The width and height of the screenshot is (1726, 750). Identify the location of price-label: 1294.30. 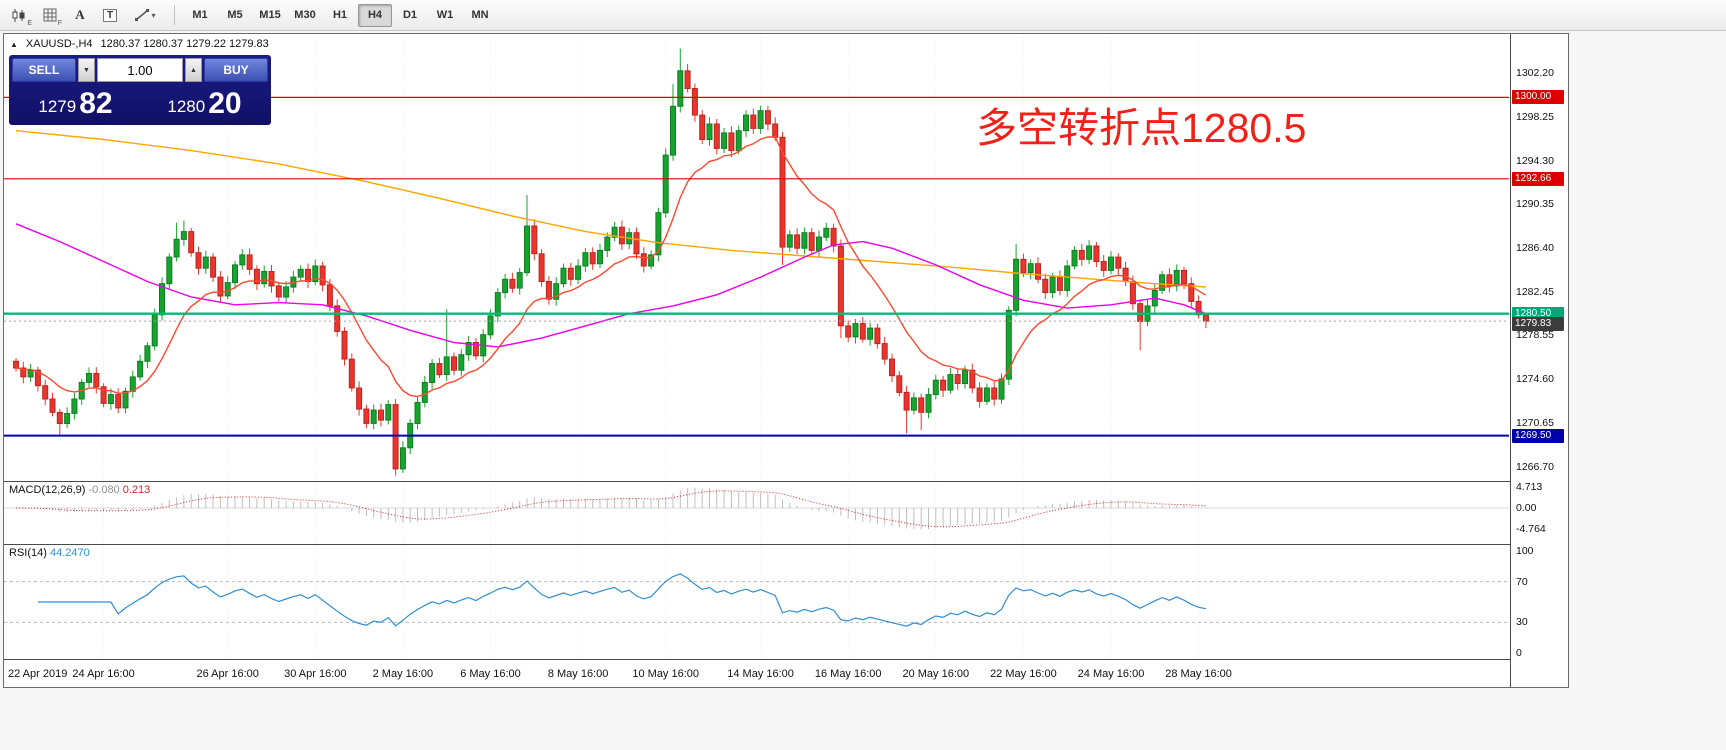
(1535, 160).